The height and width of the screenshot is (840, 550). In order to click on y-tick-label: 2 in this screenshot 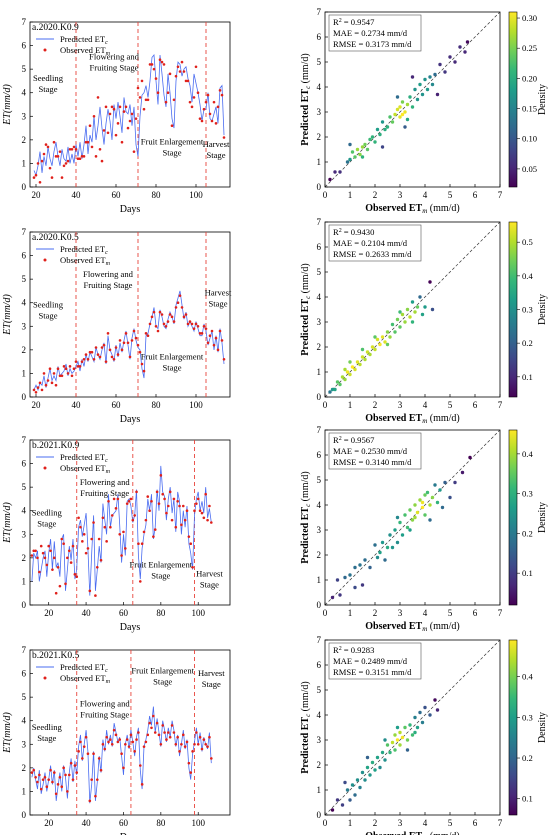, I will do `click(319, 137)`.